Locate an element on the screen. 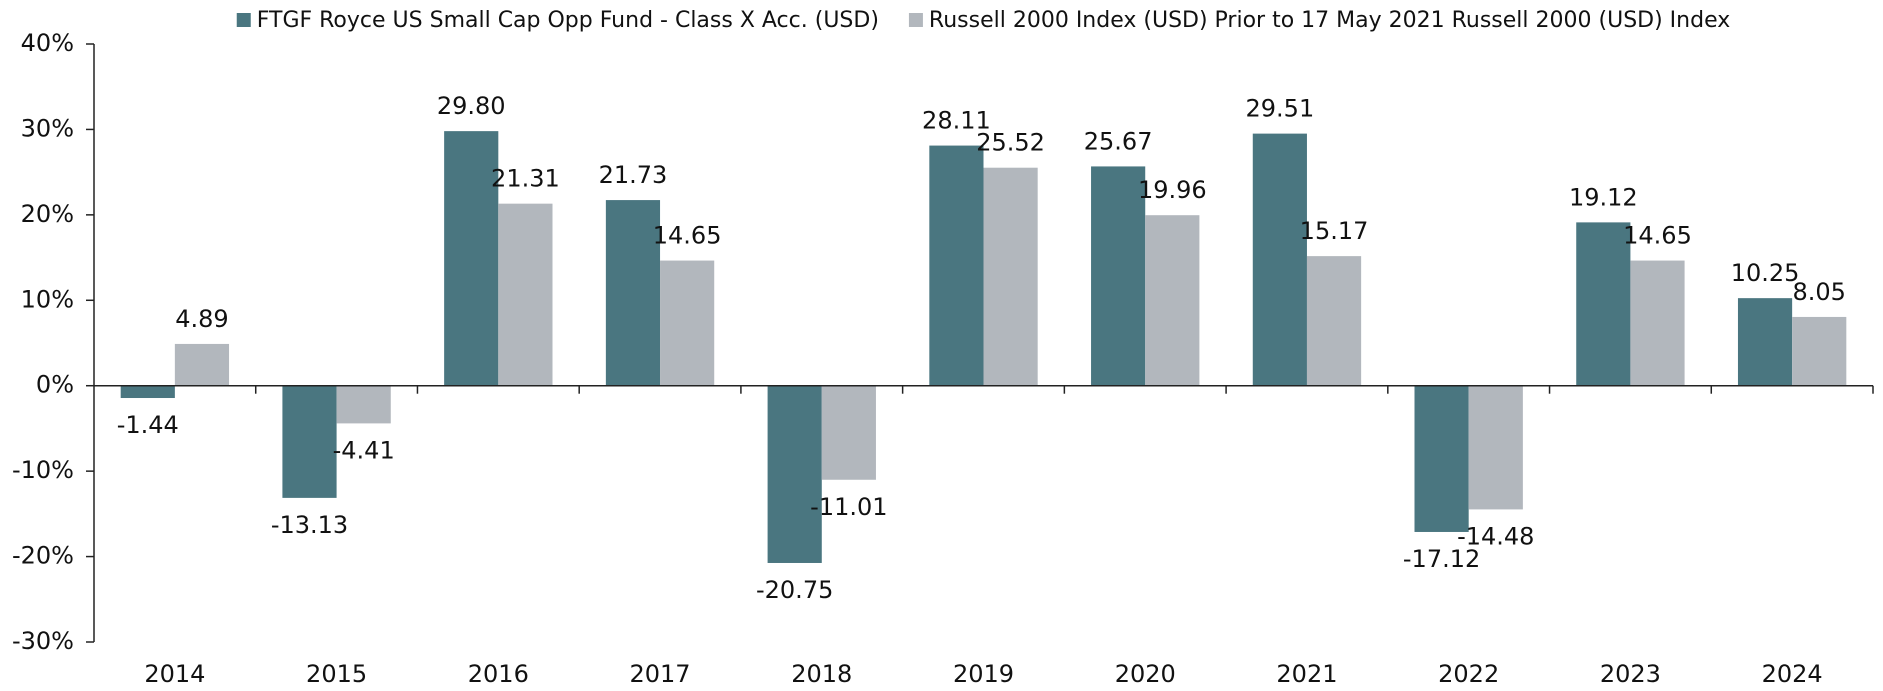 Image resolution: width=1883 pixels, height=691 pixels. data-label: 19.96 is located at coordinates (1172, 190).